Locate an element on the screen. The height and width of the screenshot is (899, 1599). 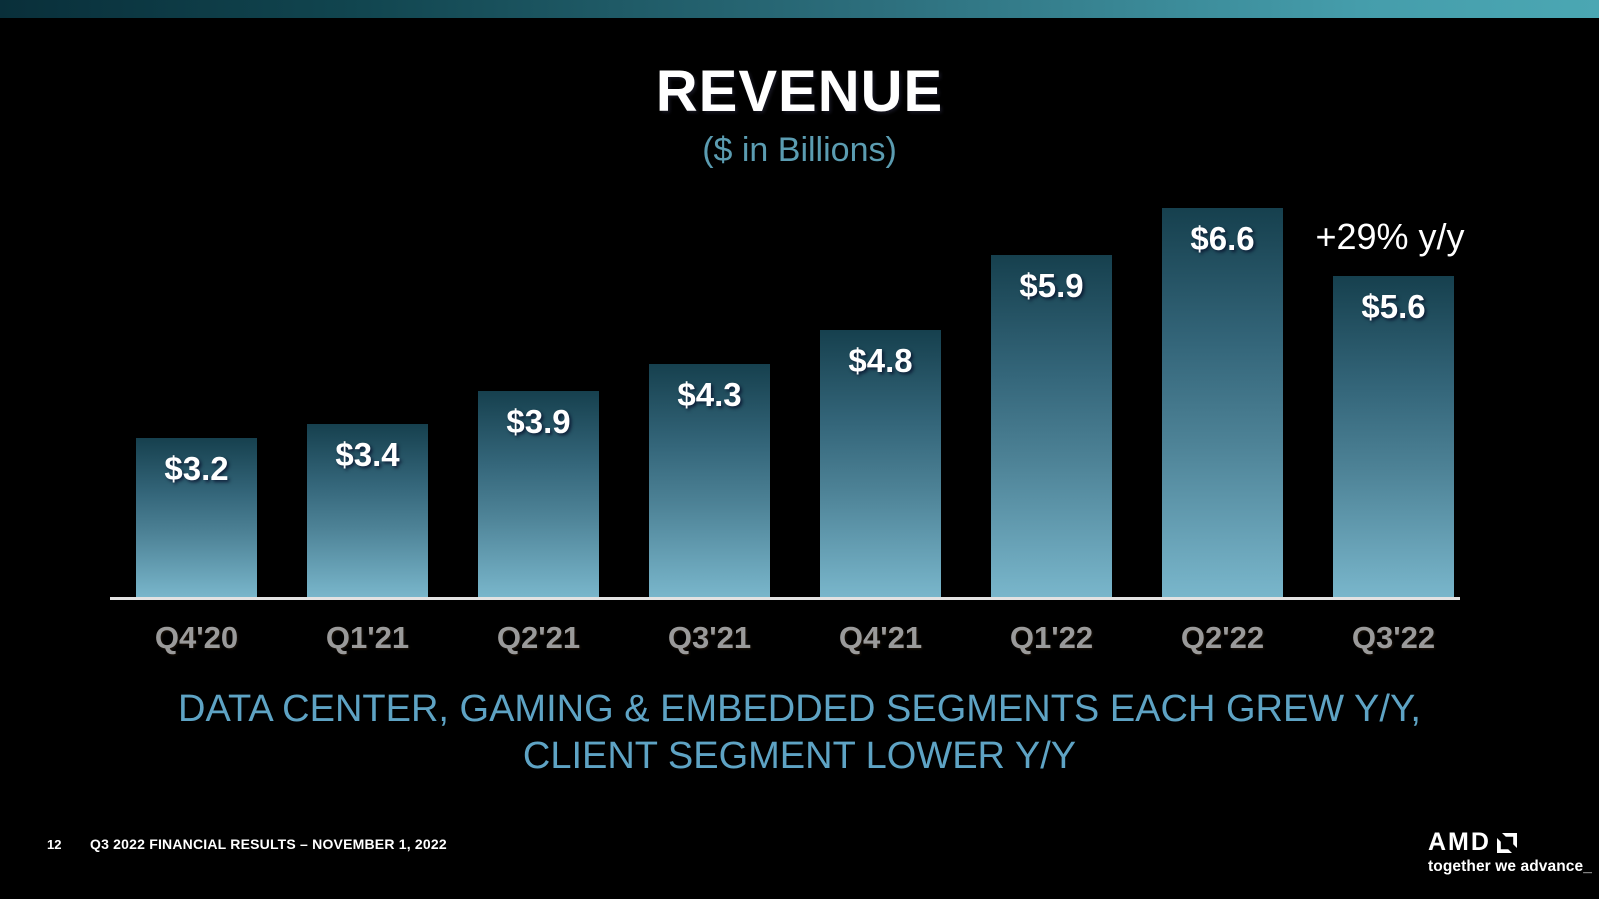
x-axis-label: Q3'22 is located at coordinates (1393, 637).